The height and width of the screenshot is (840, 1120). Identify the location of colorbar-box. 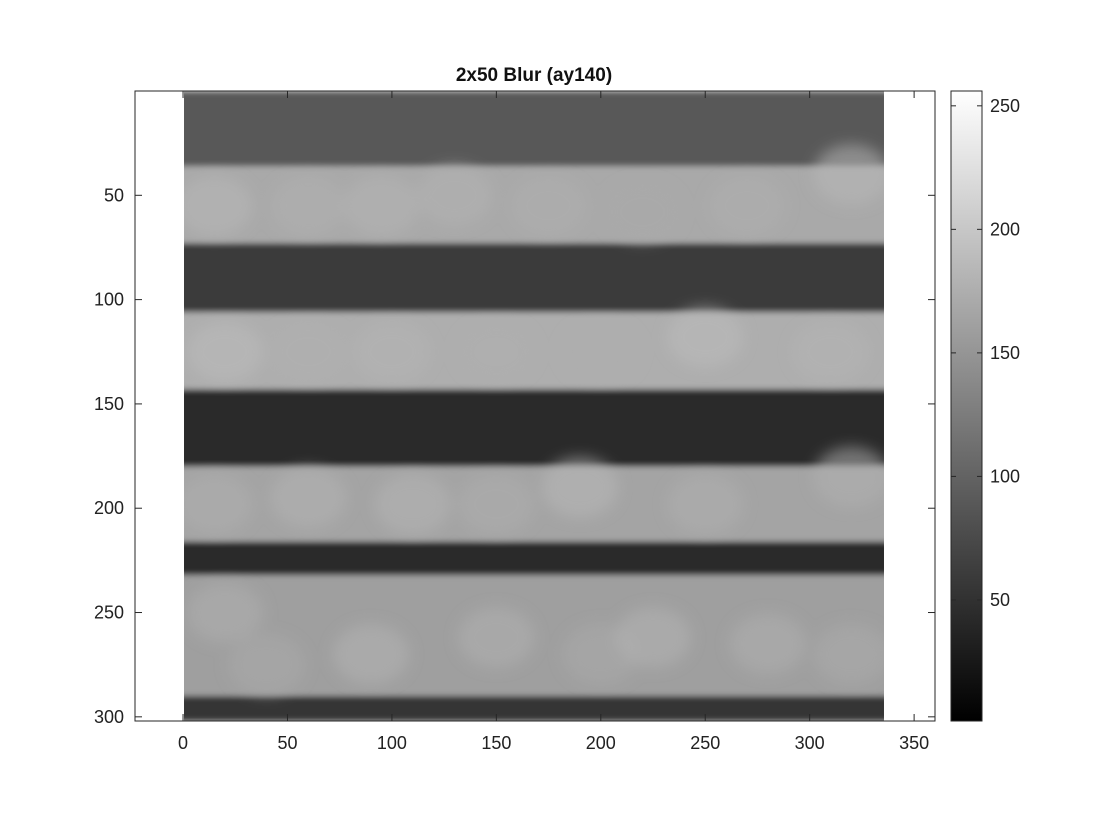
(966, 406).